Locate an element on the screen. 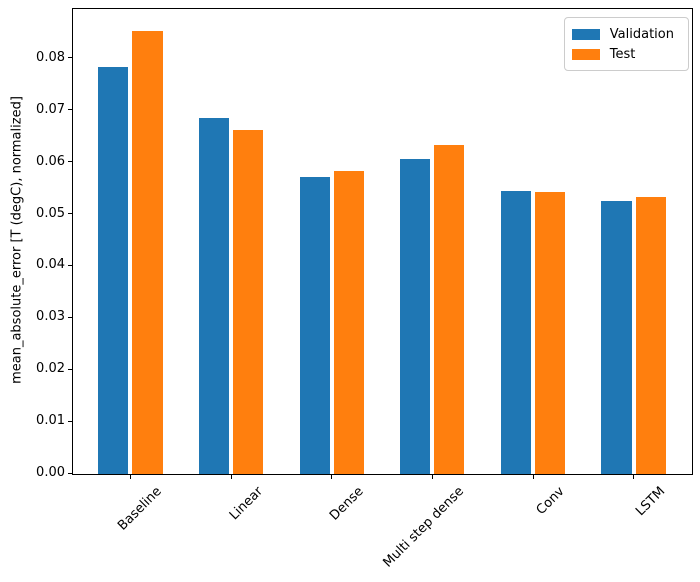 This screenshot has height=582, width=700. bar-test-baseline is located at coordinates (147, 252).